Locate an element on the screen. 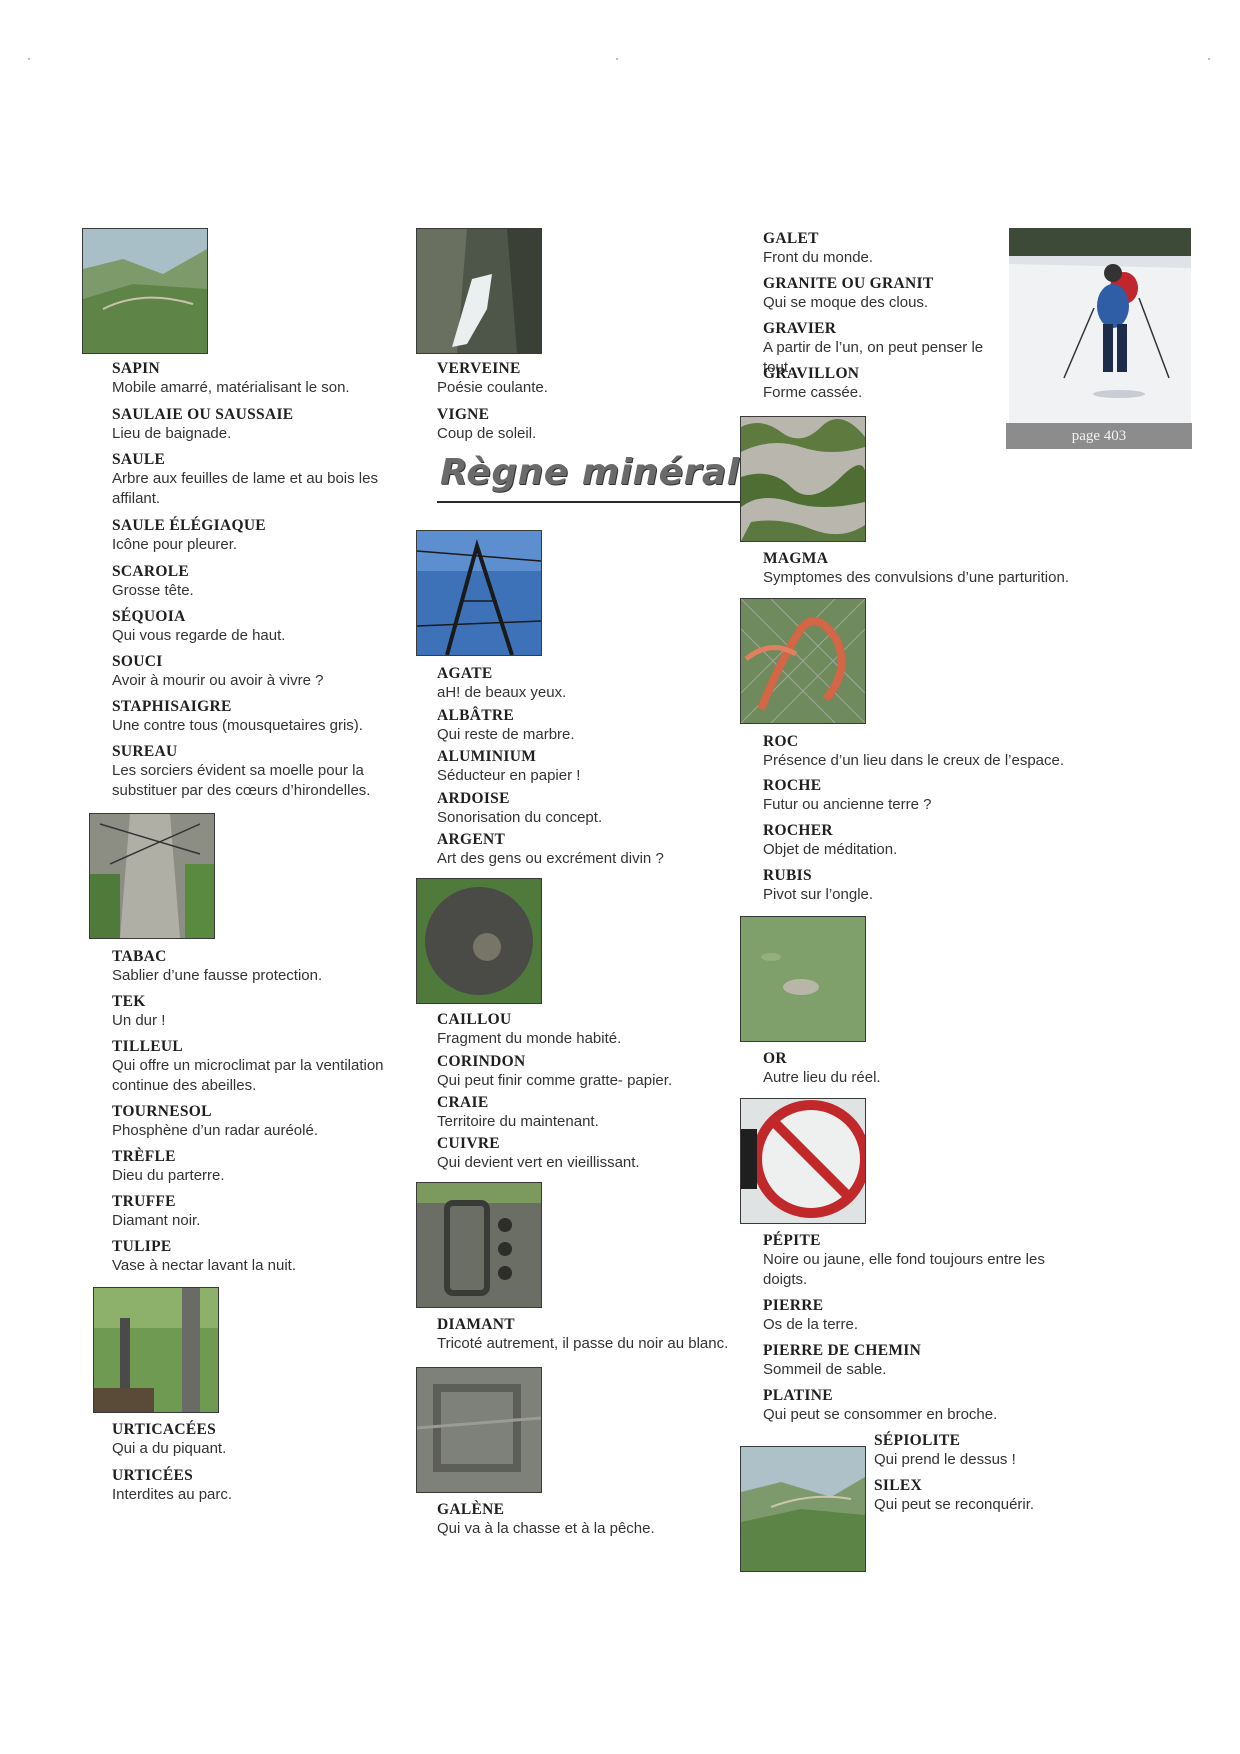 Image resolution: width=1240 pixels, height=1754 pixels. photo-fence-ribbon is located at coordinates (803, 661).